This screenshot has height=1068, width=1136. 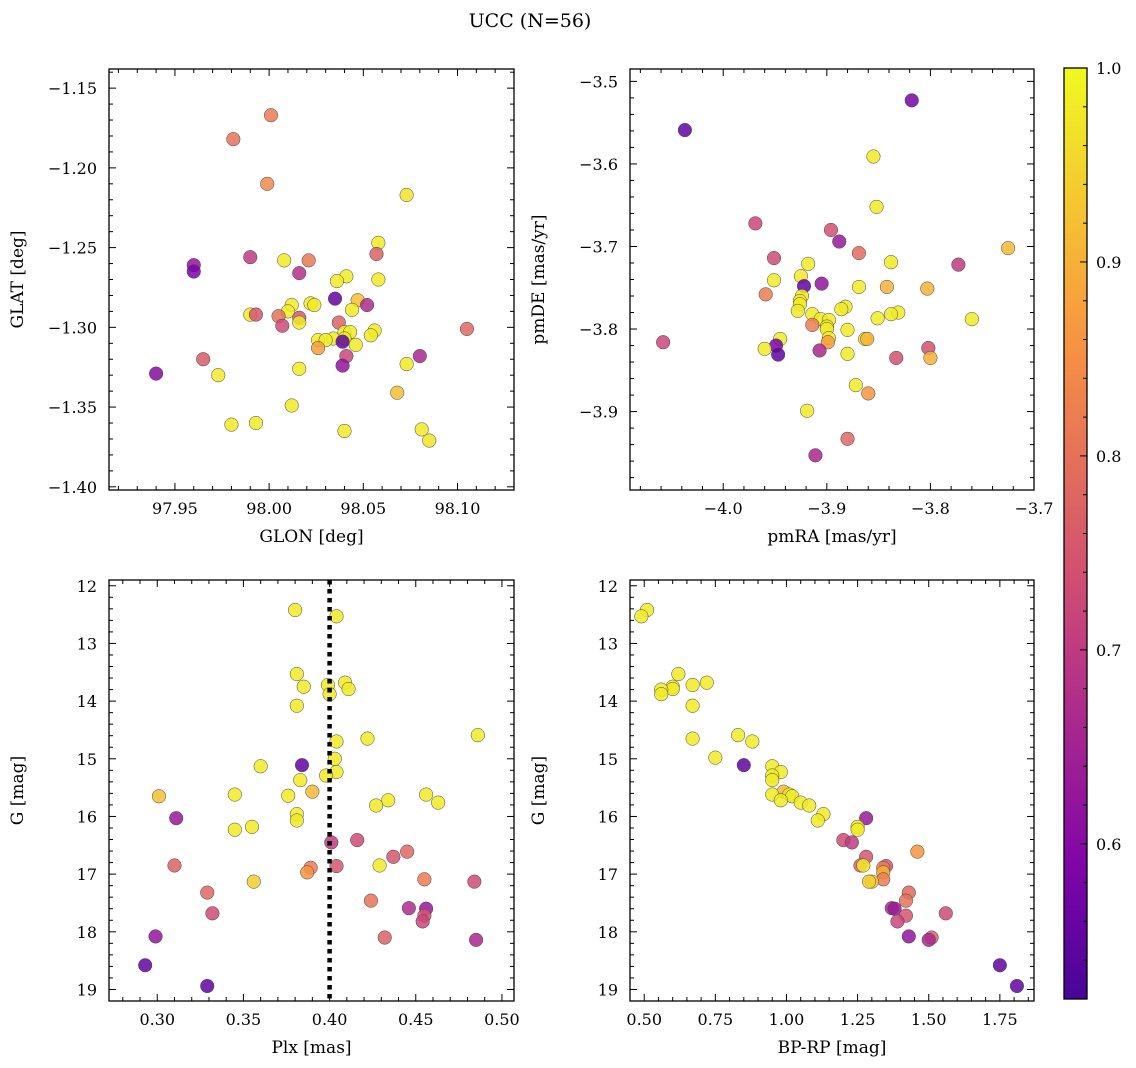 I want to click on x-tick-label: −3.8, so click(x=930, y=508).